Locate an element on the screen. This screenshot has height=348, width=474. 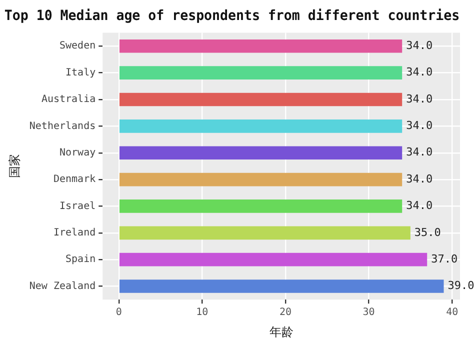
y-tick-label: Israel is located at coordinates (78, 206).